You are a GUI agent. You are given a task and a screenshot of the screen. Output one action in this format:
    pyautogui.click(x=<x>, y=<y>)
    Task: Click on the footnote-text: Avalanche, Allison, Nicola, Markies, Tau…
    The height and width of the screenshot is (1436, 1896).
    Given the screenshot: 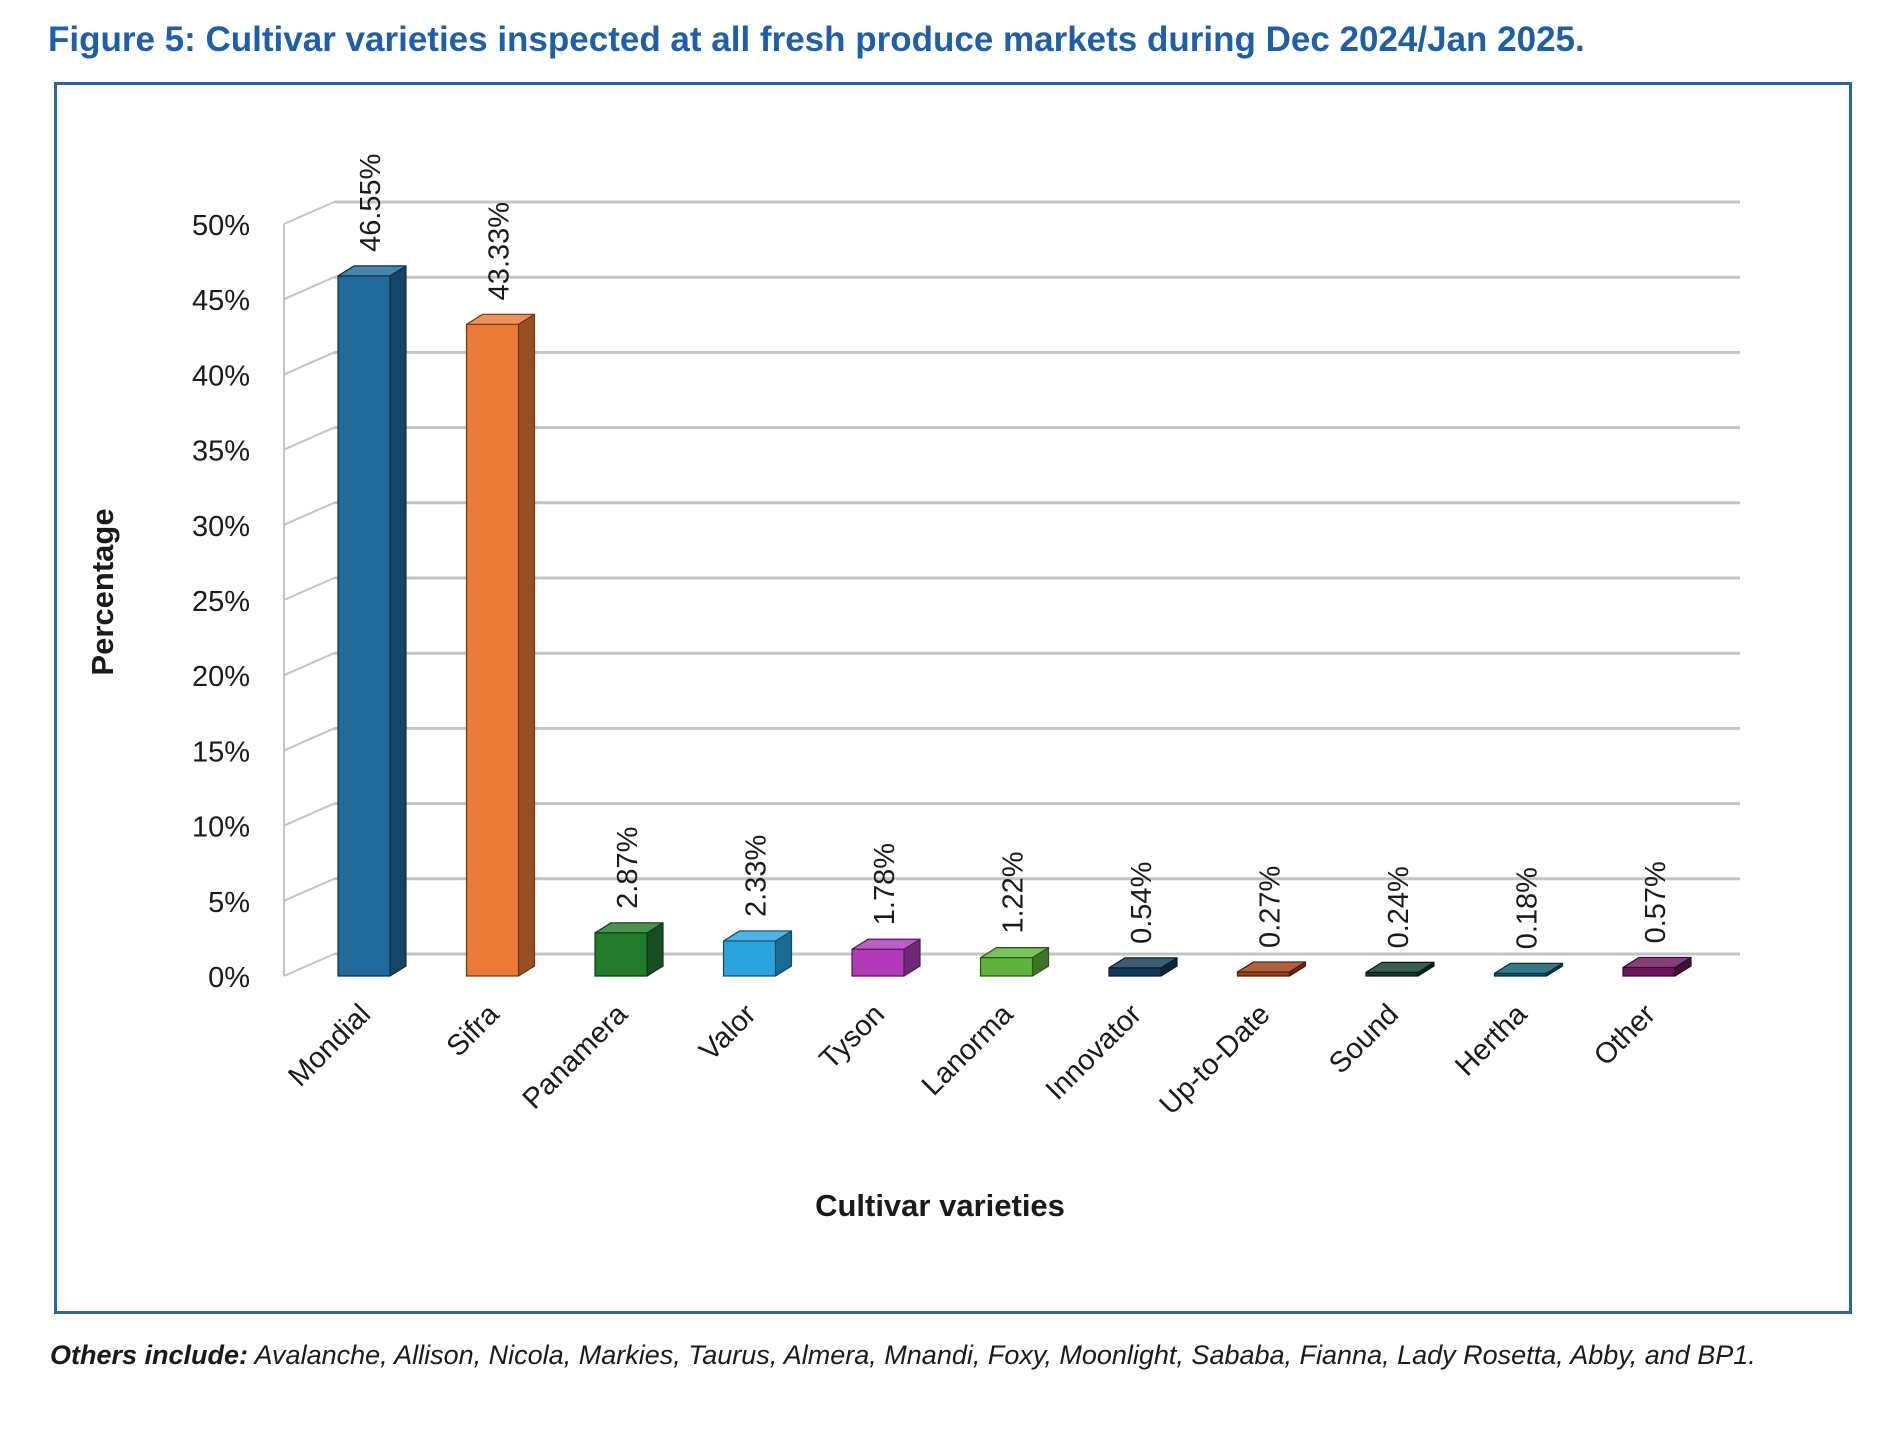 What is the action you would take?
    pyautogui.click(x=1002, y=1355)
    